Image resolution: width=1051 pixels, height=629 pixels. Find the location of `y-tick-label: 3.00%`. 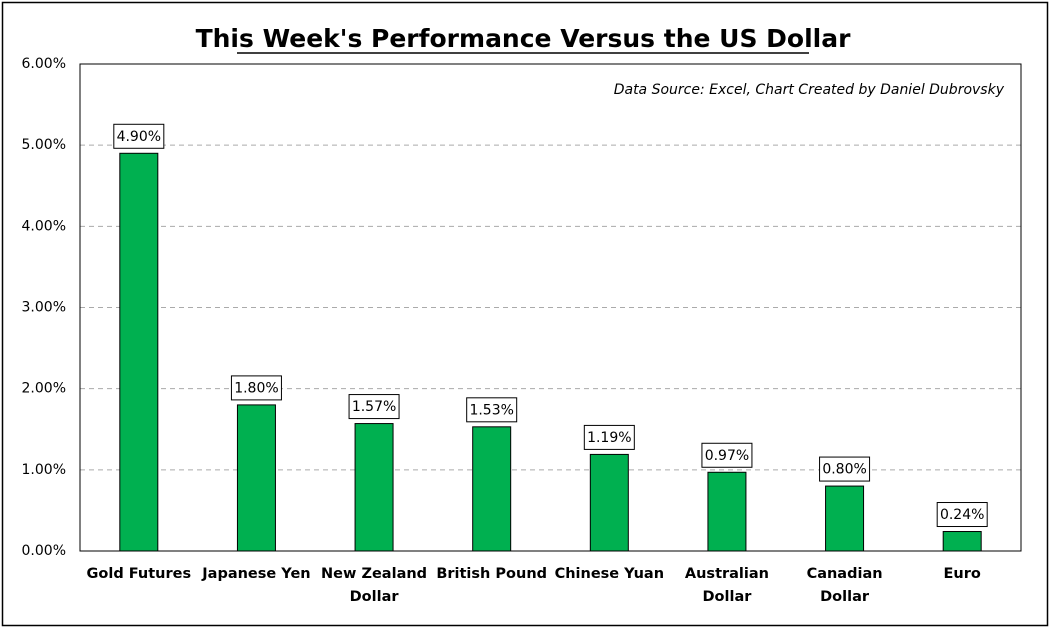

y-tick-label: 3.00% is located at coordinates (44, 308).